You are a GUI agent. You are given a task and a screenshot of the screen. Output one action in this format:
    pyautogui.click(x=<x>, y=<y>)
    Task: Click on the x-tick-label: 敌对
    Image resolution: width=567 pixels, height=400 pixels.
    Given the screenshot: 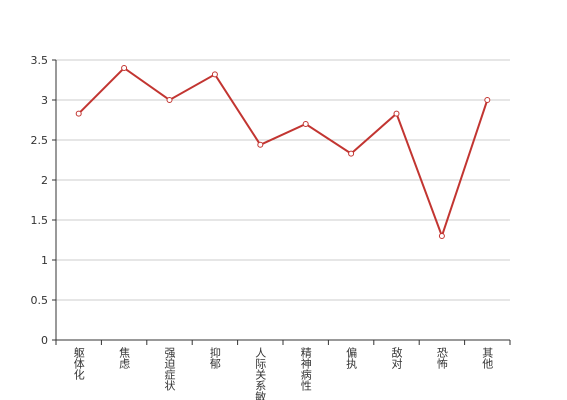 What is the action you would take?
    pyautogui.click(x=396, y=357)
    